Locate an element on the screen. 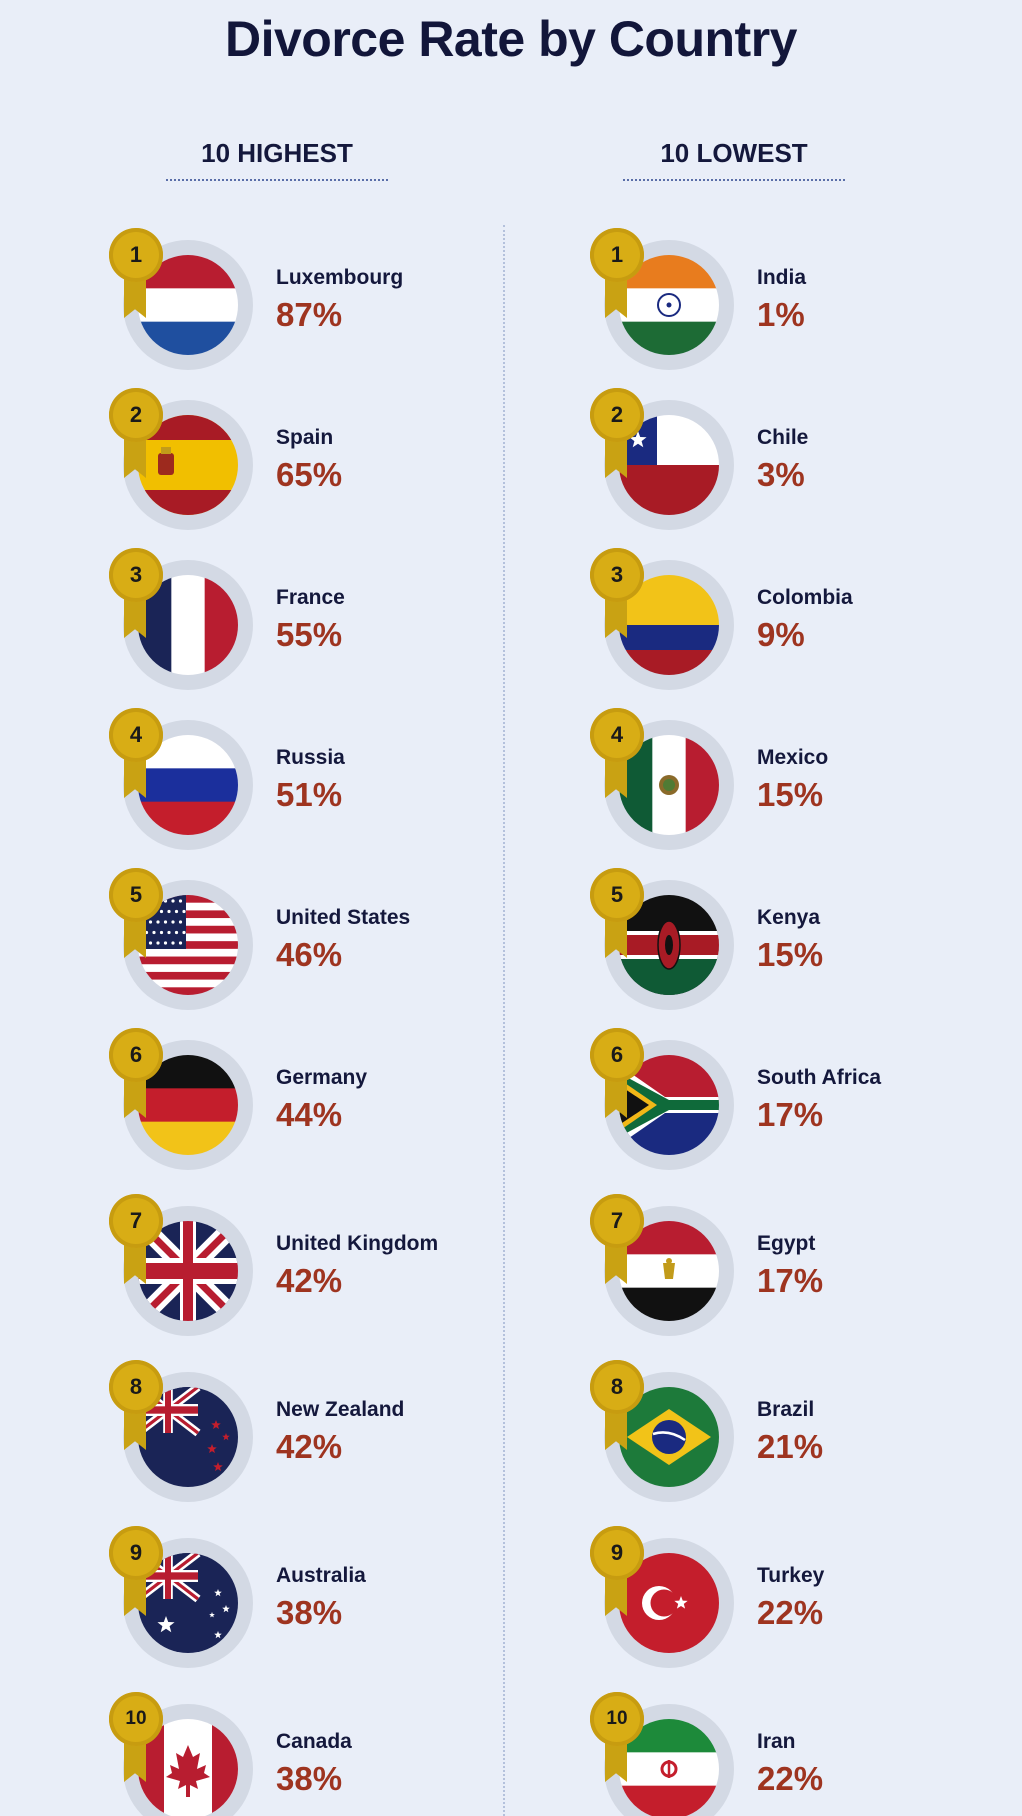 This screenshot has width=1022, height=1816. country-entry: 3 Colombia 9% is located at coordinates (721, 619).